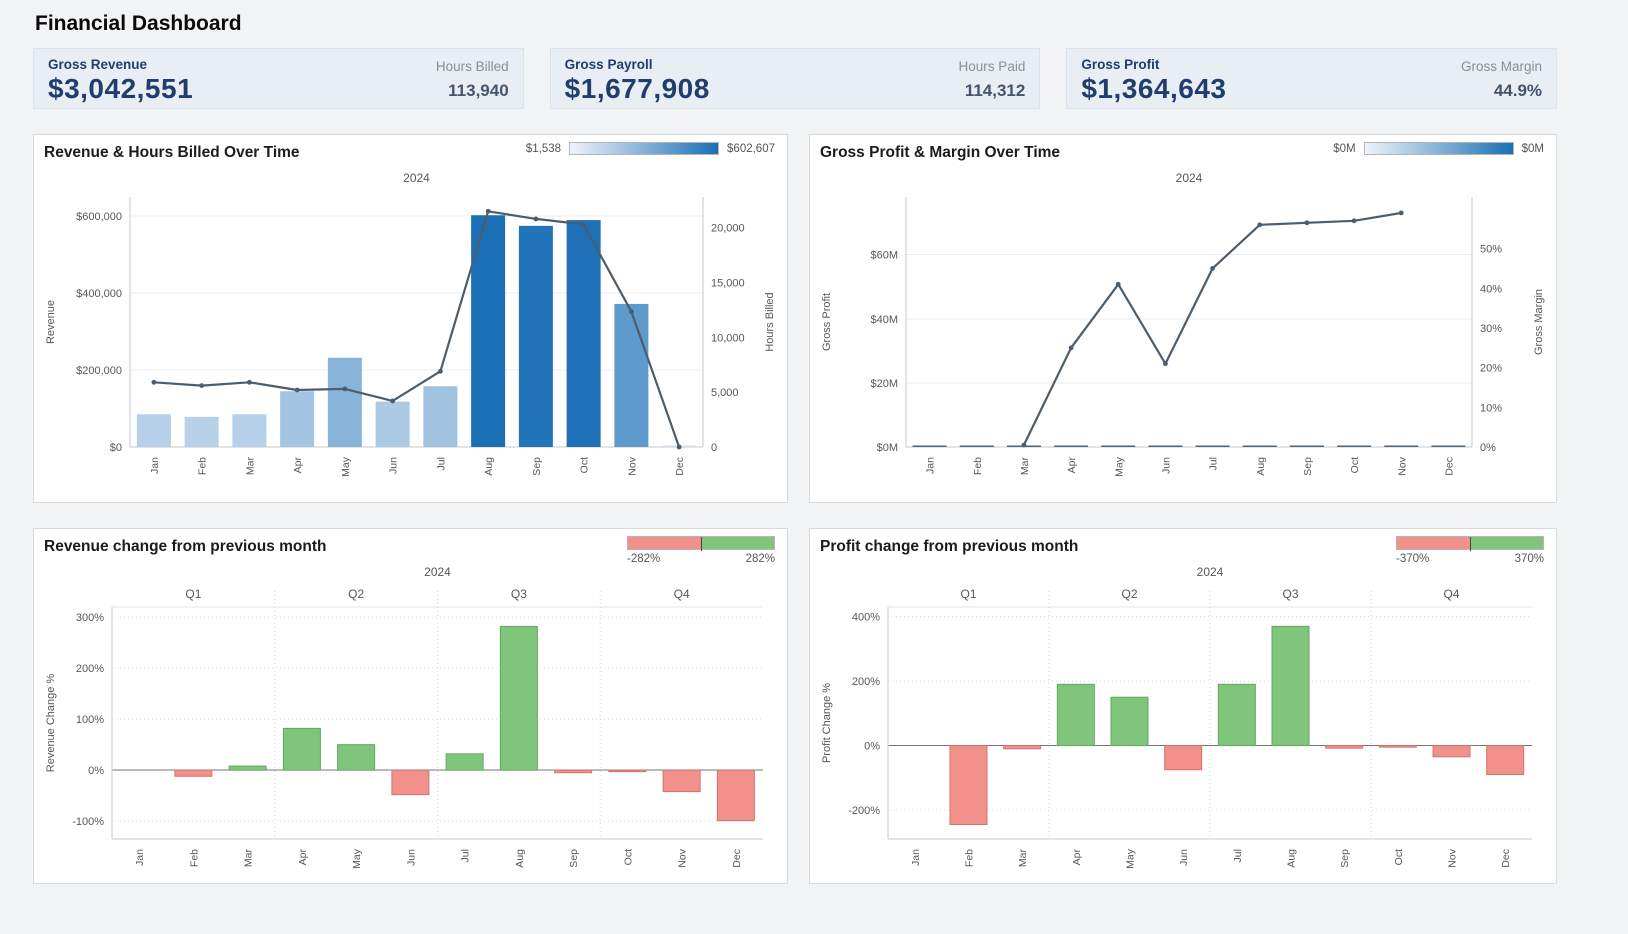  What do you see at coordinates (682, 594) in the screenshot?
I see `svg-text: Q4` at bounding box center [682, 594].